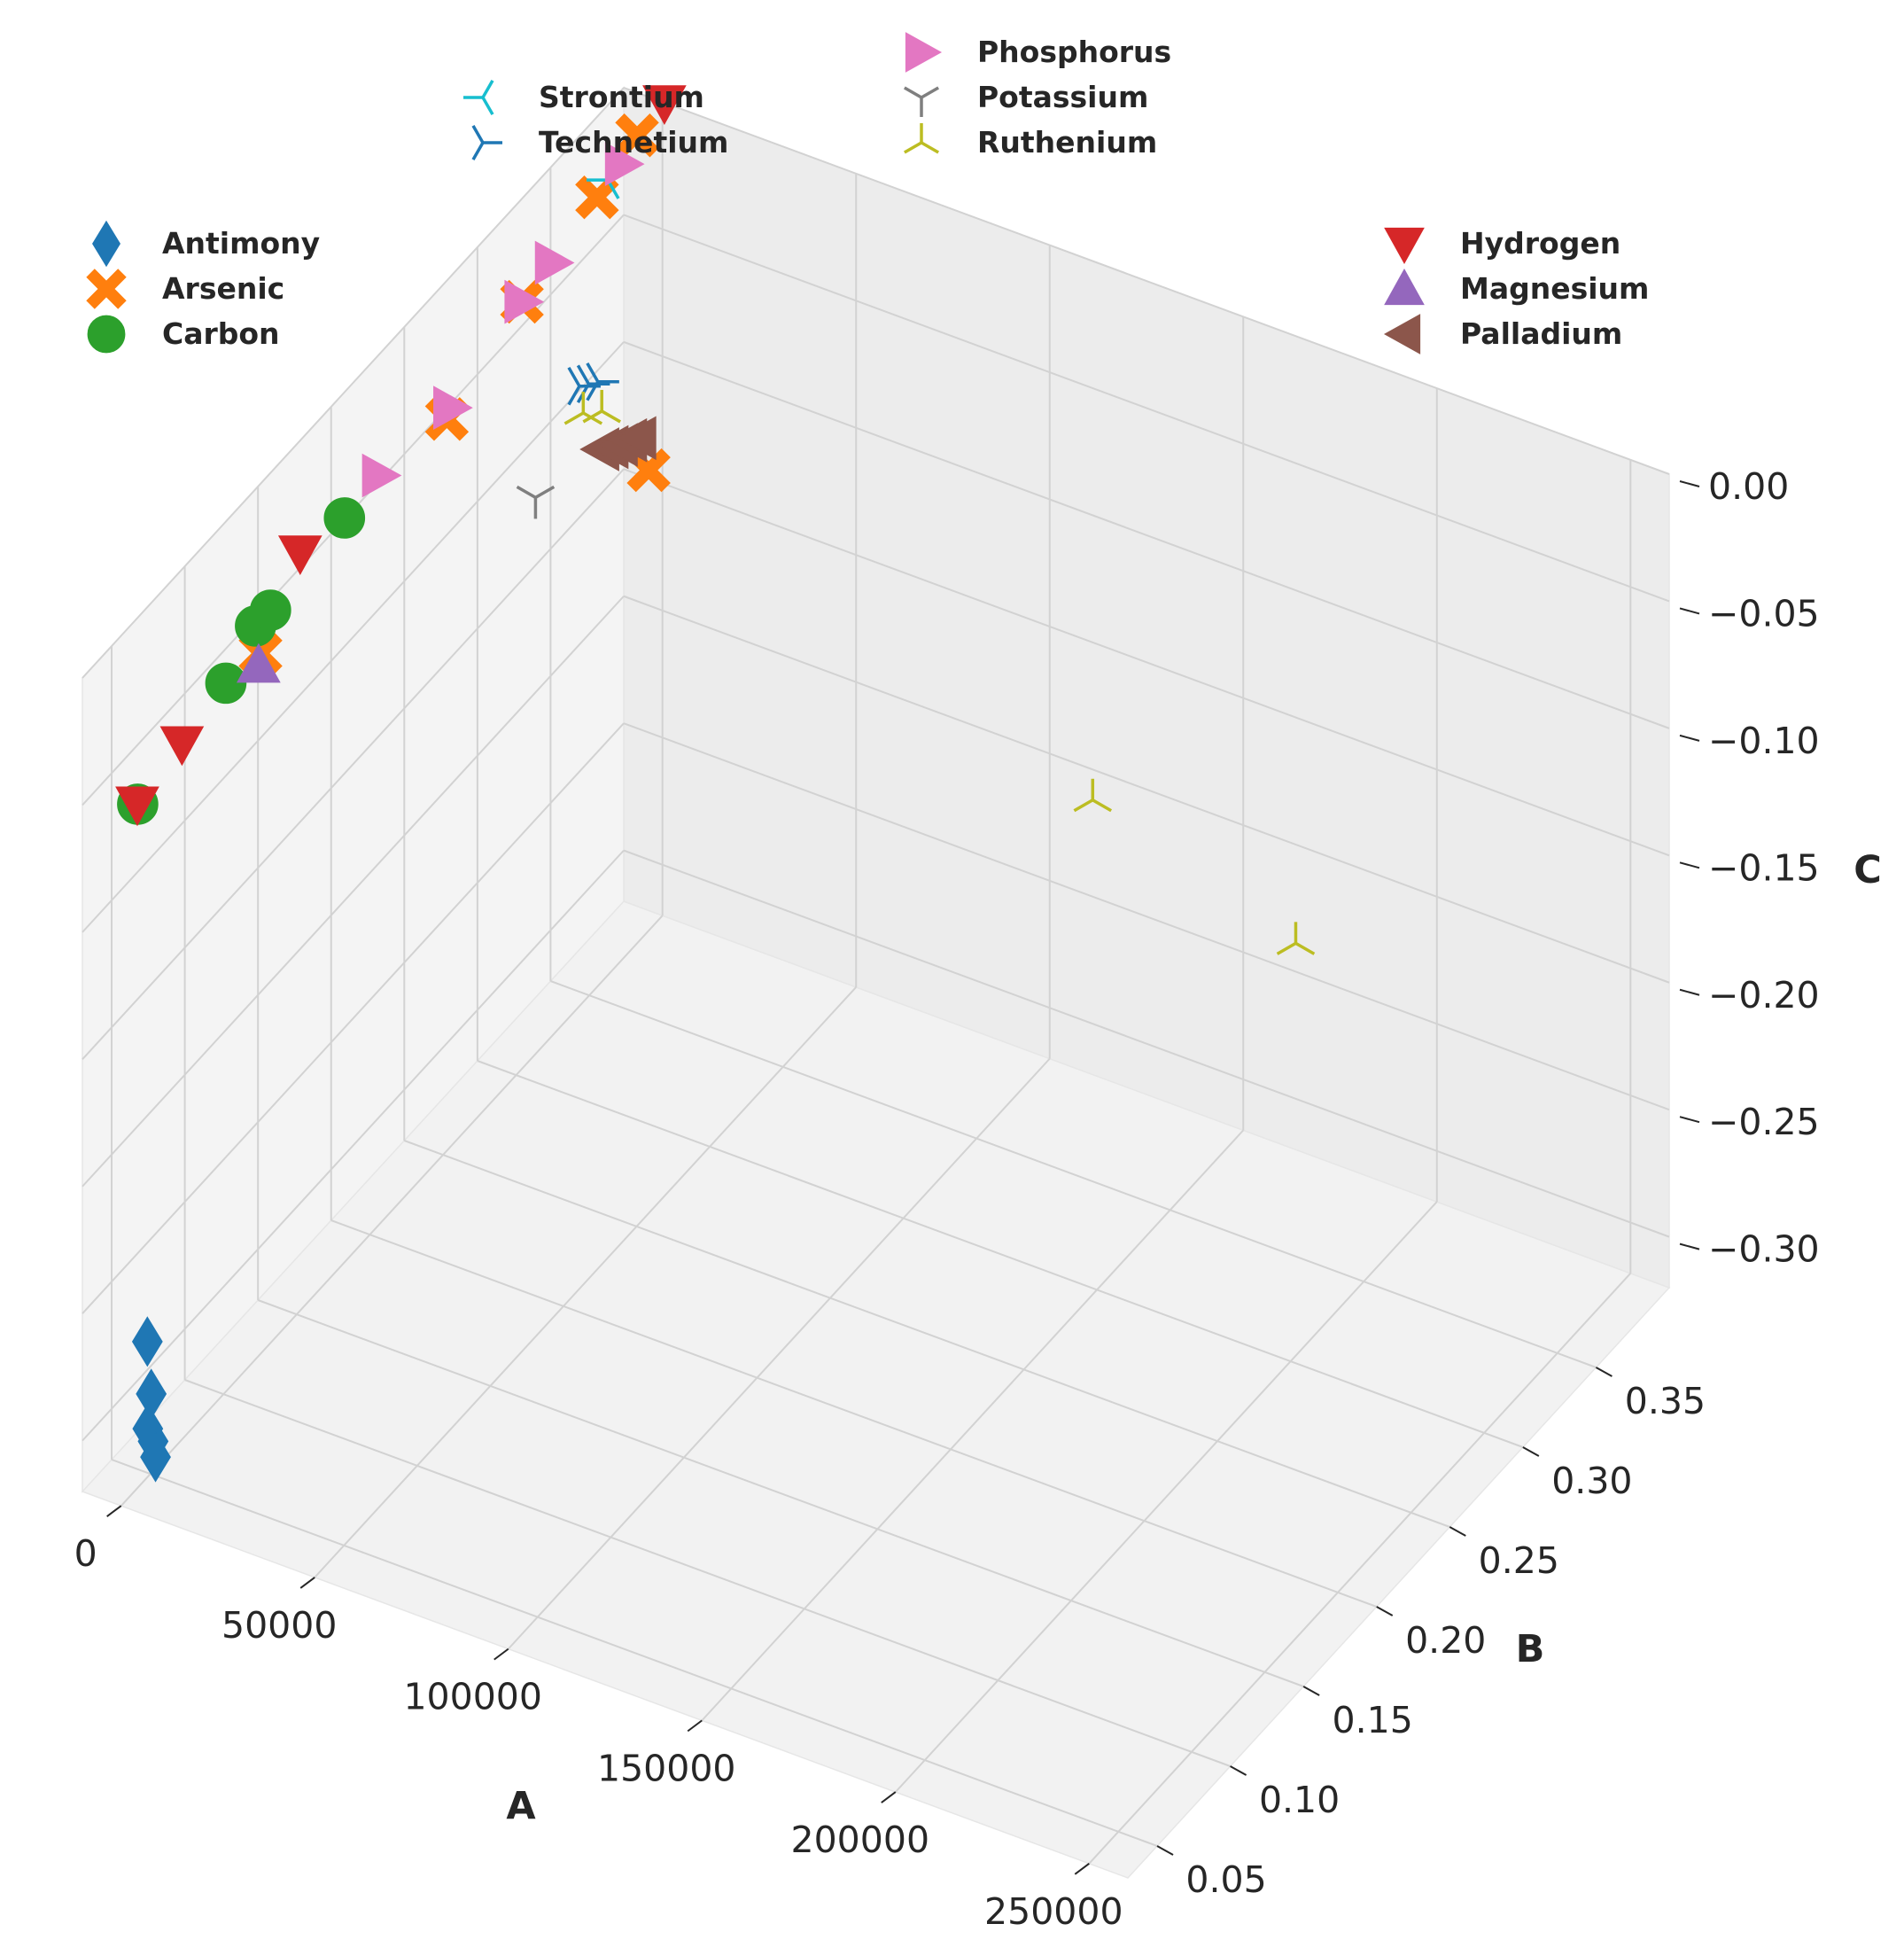  I want to click on z-tick-label: −0.30, so click(1764, 1249).